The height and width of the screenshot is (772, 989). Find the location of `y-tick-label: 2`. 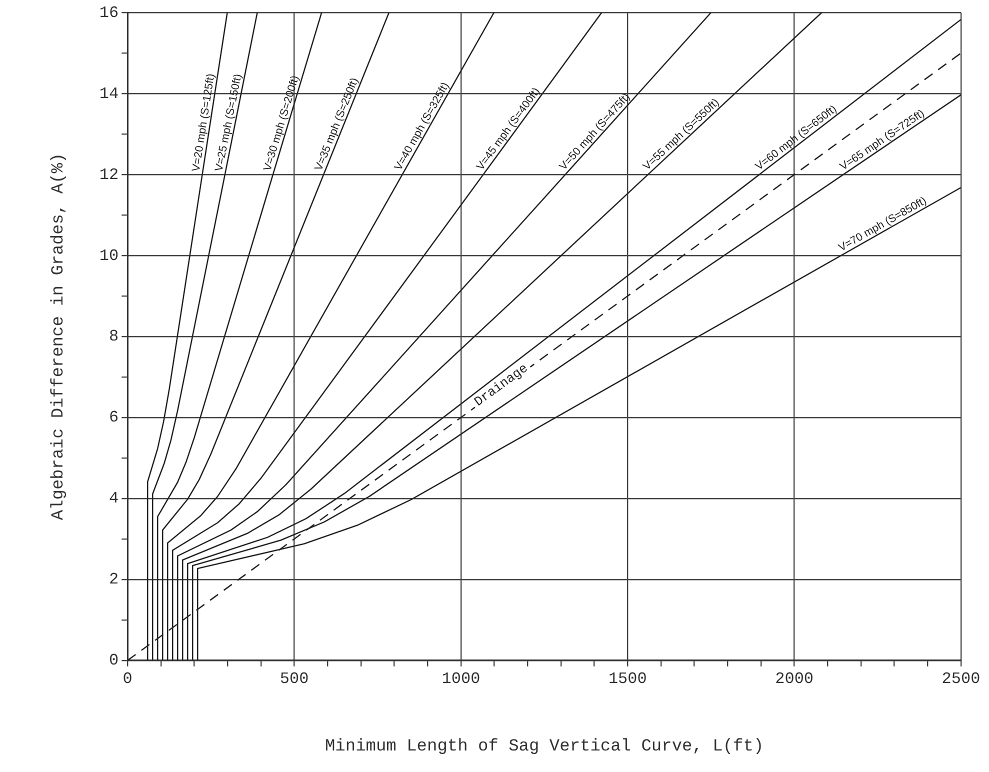

y-tick-label: 2 is located at coordinates (113, 579).